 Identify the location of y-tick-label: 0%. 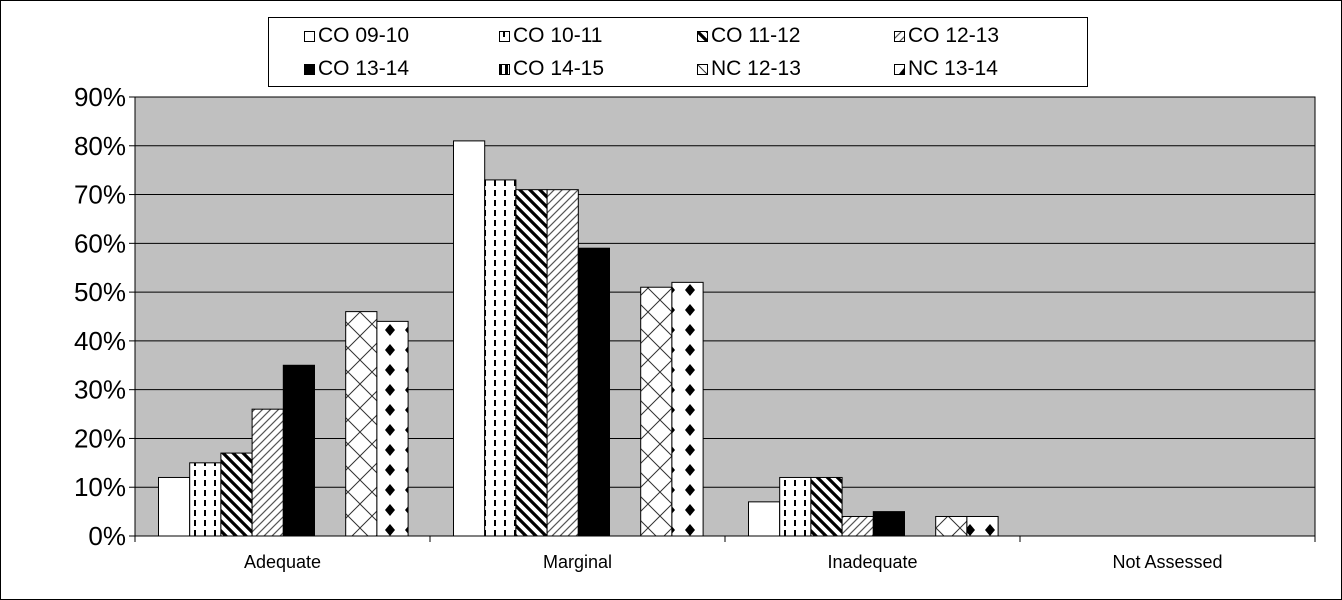
(107, 536).